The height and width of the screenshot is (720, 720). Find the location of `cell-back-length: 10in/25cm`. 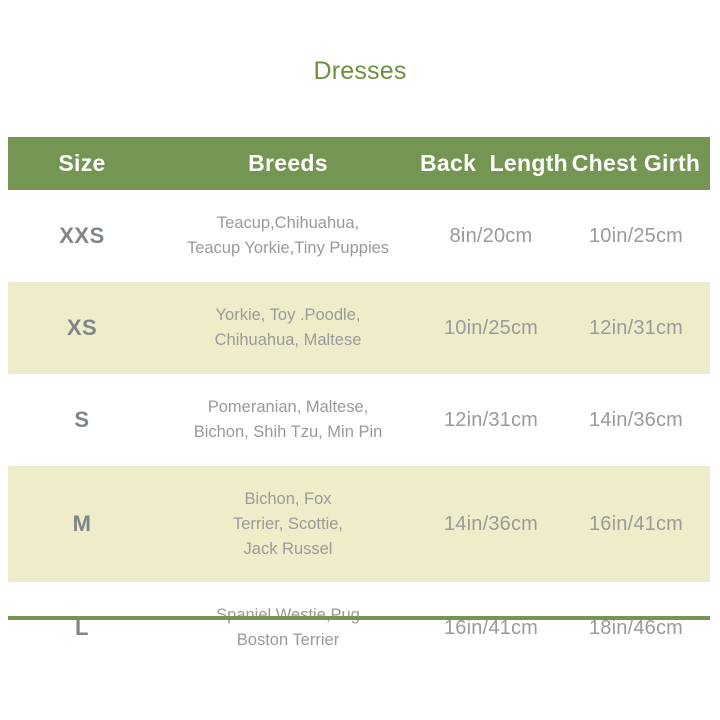

cell-back-length: 10in/25cm is located at coordinates (491, 328).